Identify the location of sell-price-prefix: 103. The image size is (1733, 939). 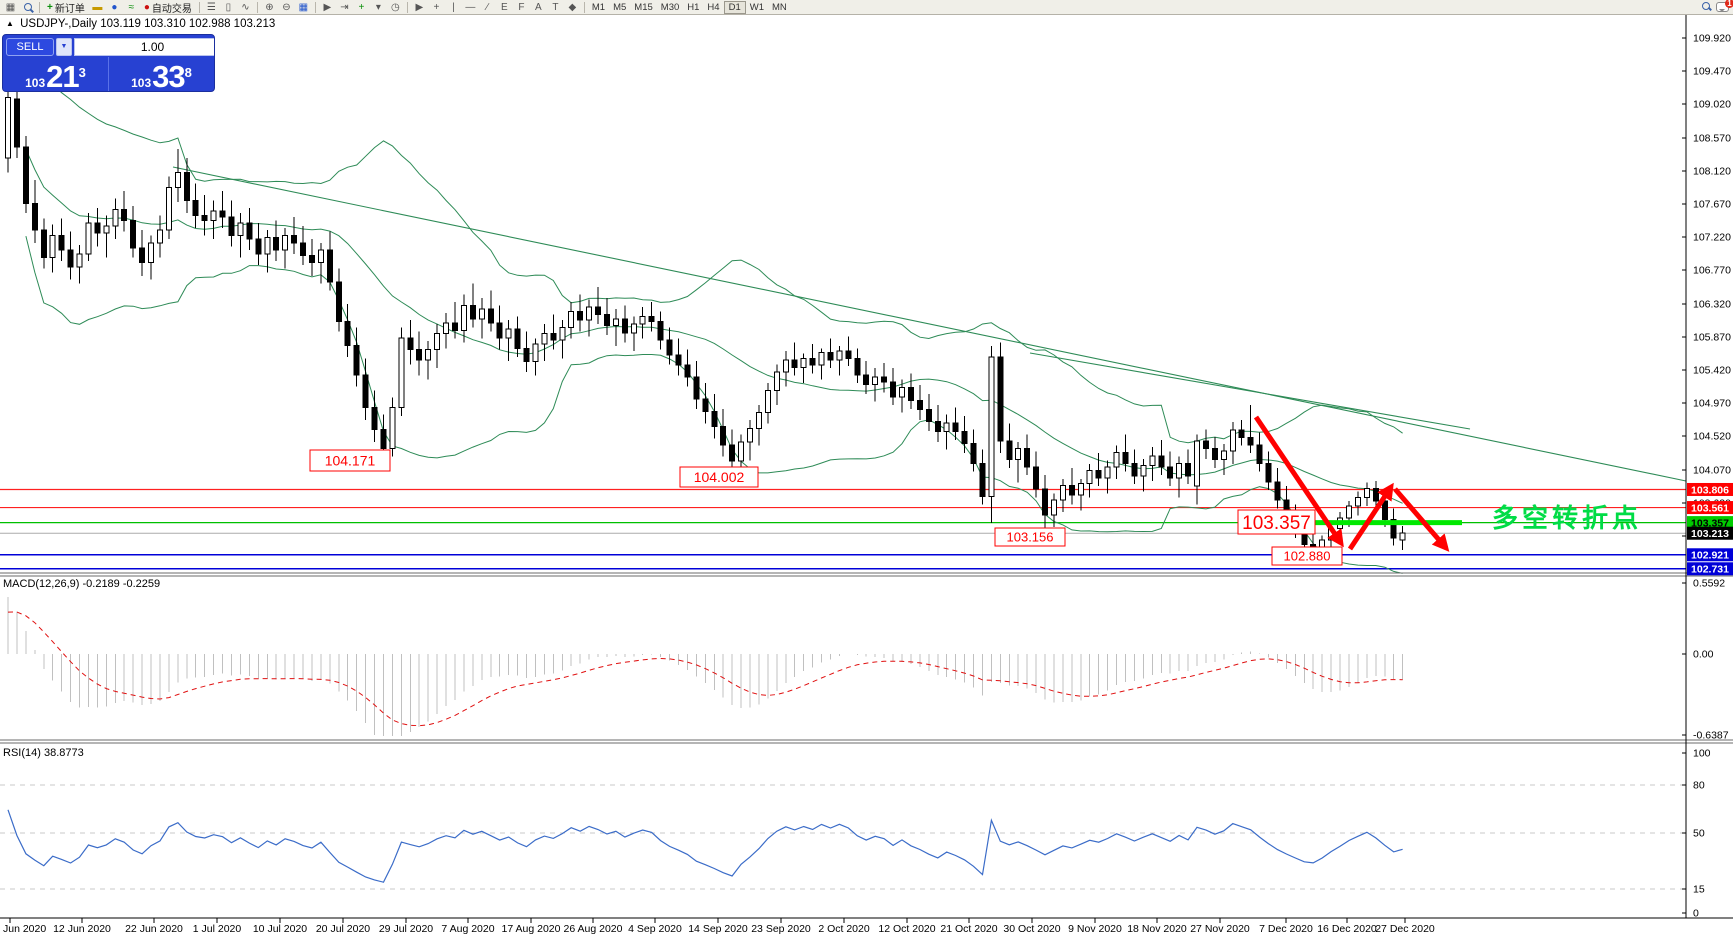
(35, 83).